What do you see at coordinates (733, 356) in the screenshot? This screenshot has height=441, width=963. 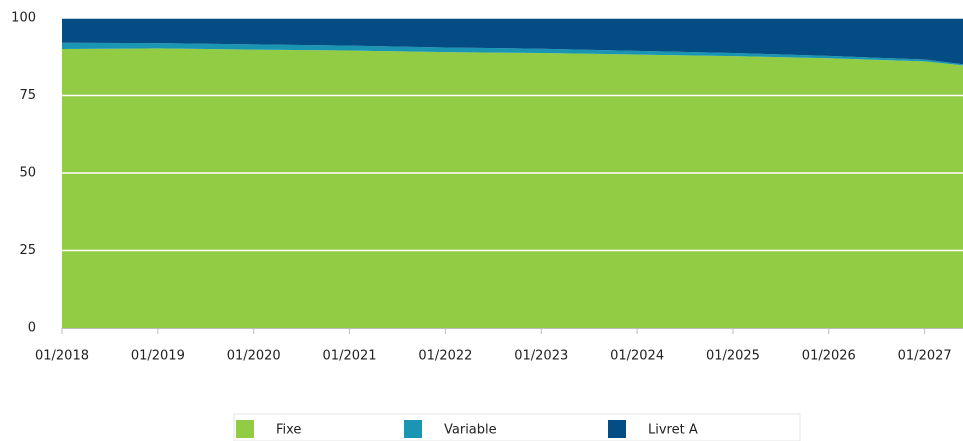 I see `x-tick-label: 01/2025` at bounding box center [733, 356].